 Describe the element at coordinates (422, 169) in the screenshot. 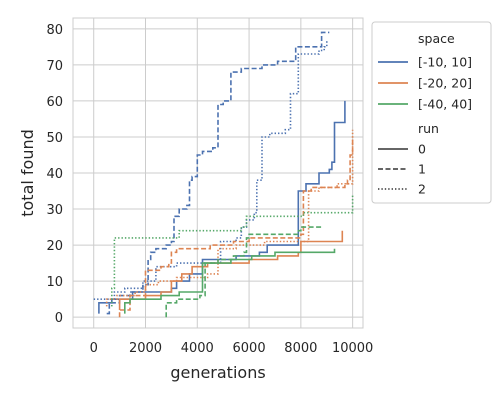

I see `legend-label-run: 1` at that location.